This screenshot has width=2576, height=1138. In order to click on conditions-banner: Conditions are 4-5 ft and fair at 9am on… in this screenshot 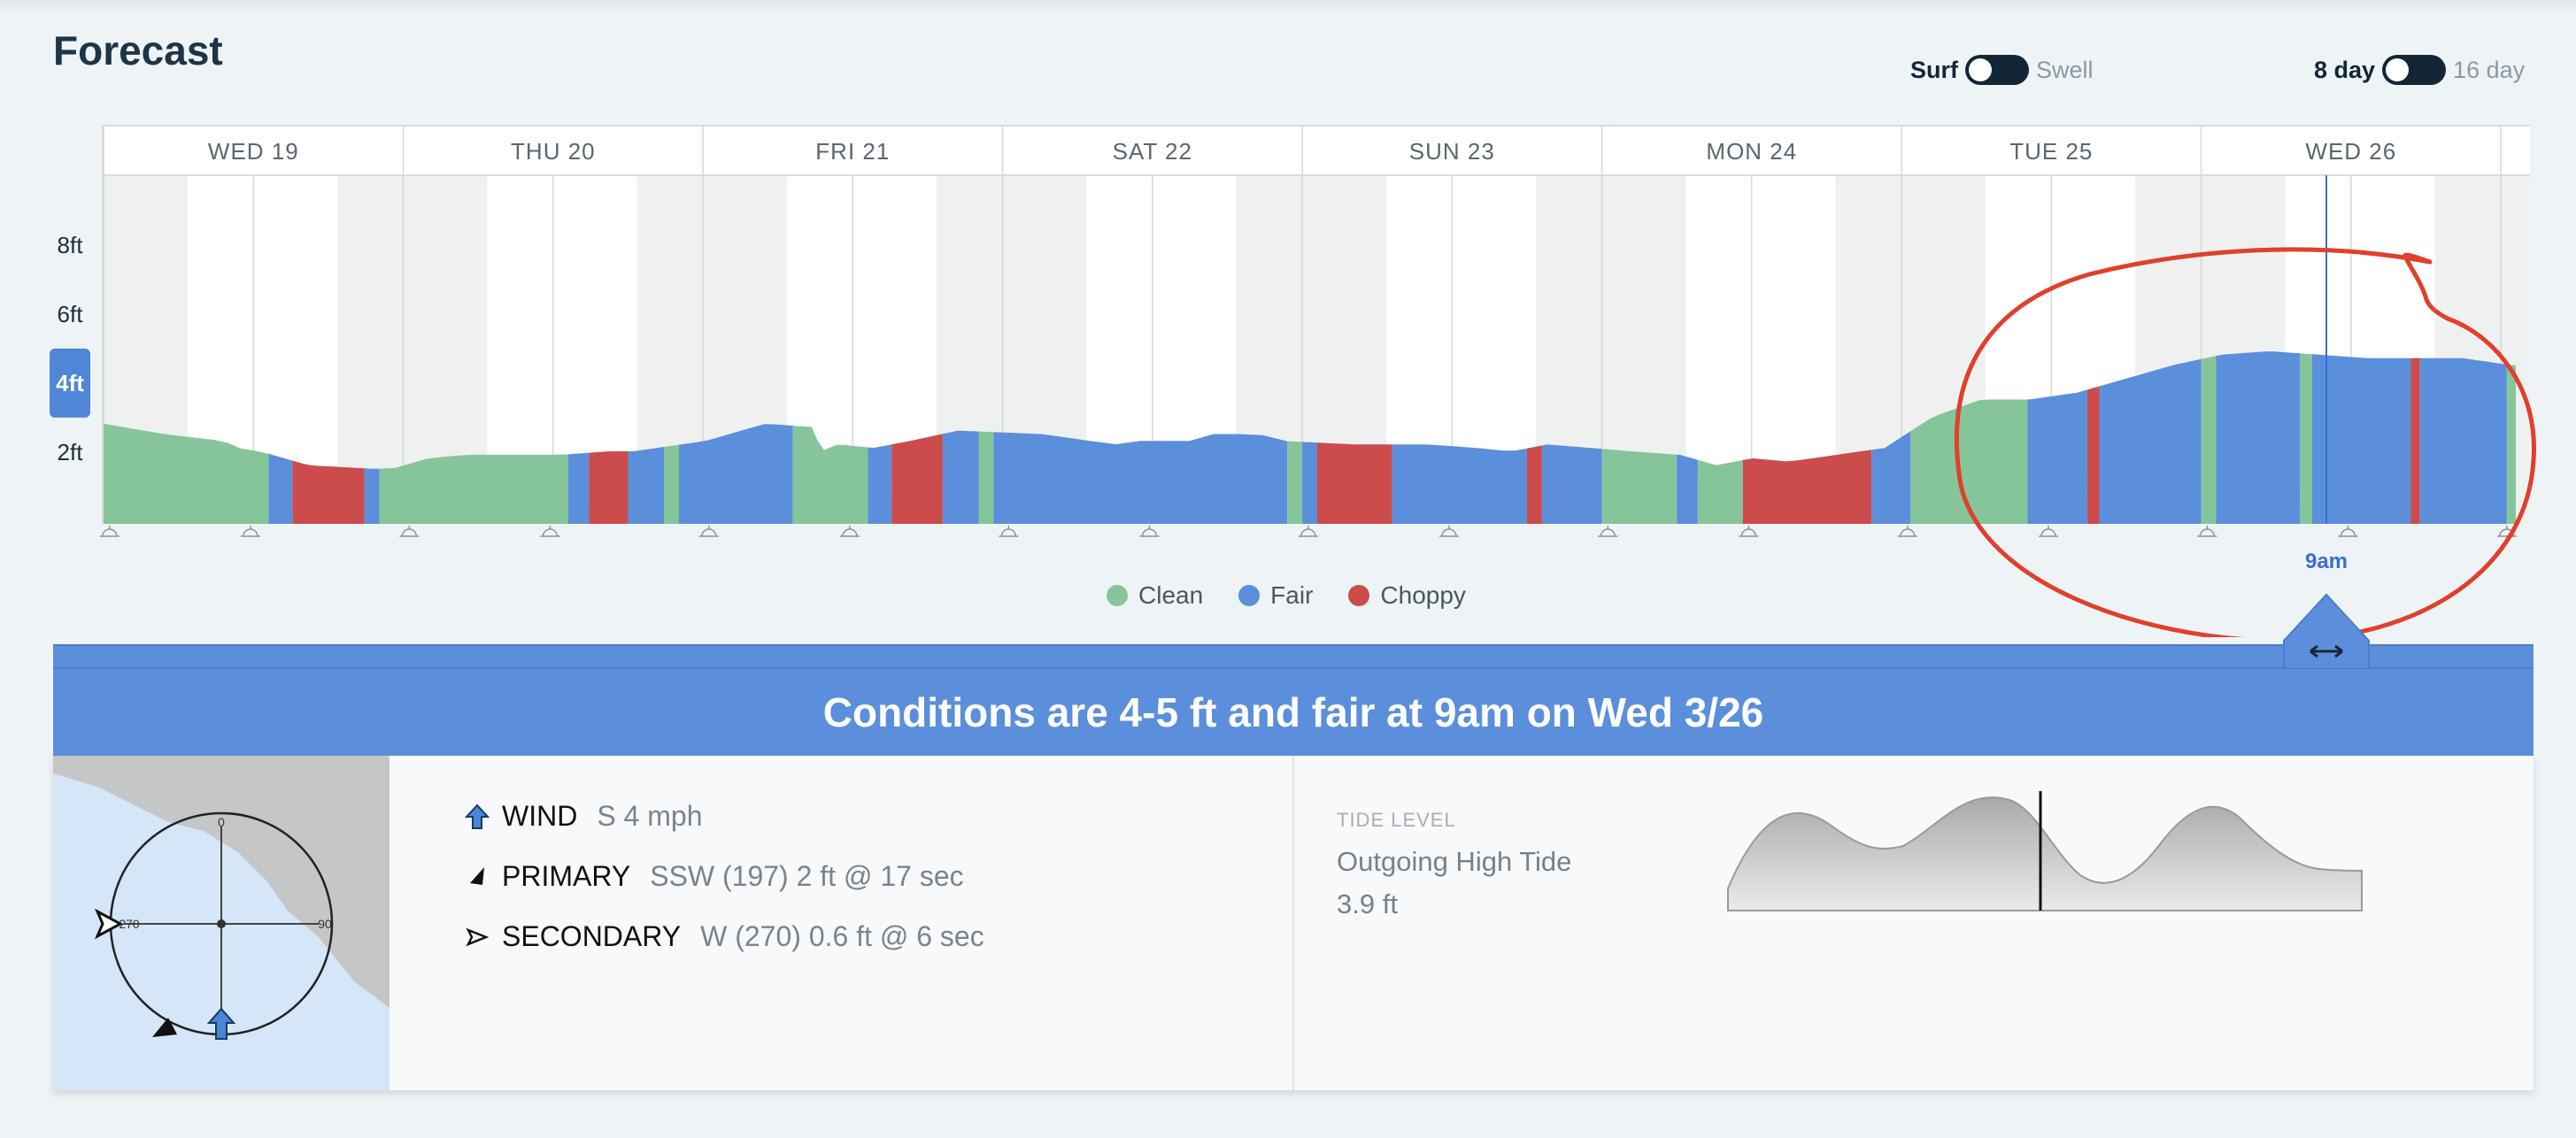, I will do `click(1293, 700)`.